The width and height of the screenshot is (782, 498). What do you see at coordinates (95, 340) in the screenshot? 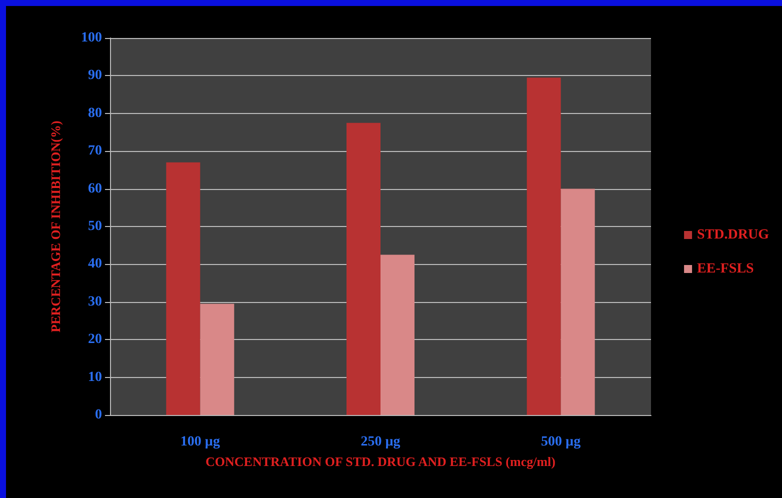
I see `y-tick-label: 20` at bounding box center [95, 340].